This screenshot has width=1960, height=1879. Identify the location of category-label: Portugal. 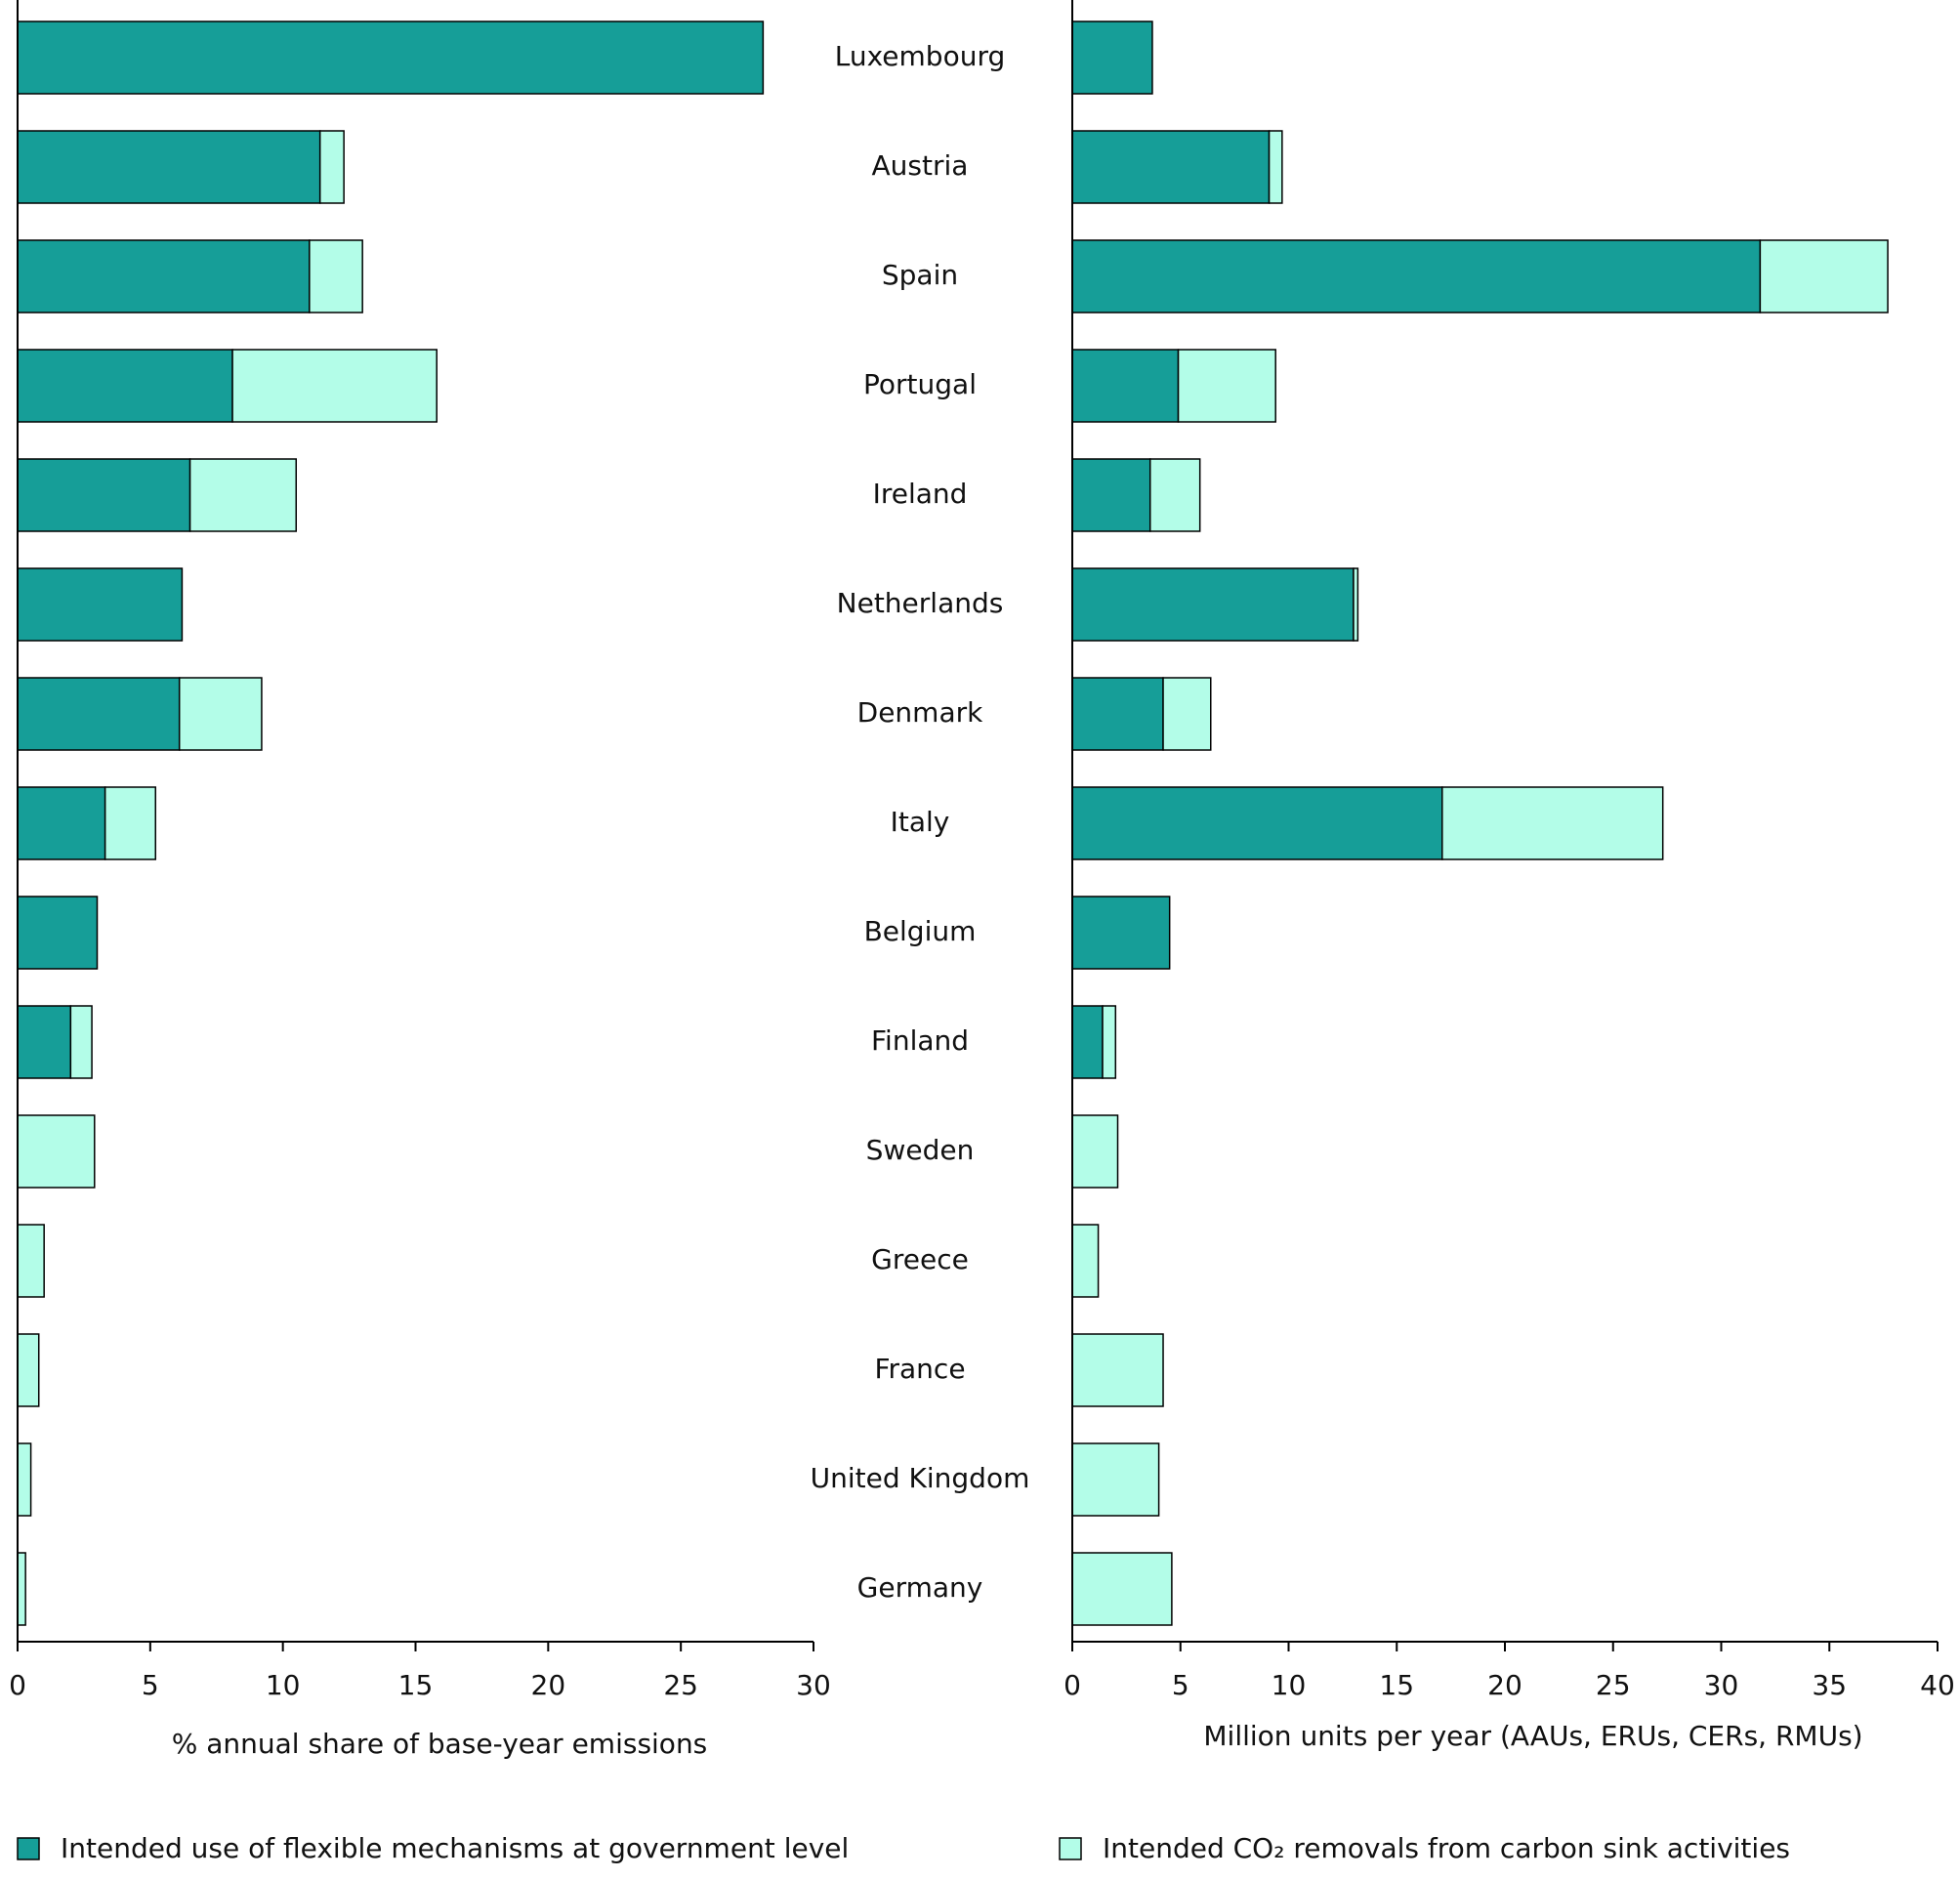
(920, 384).